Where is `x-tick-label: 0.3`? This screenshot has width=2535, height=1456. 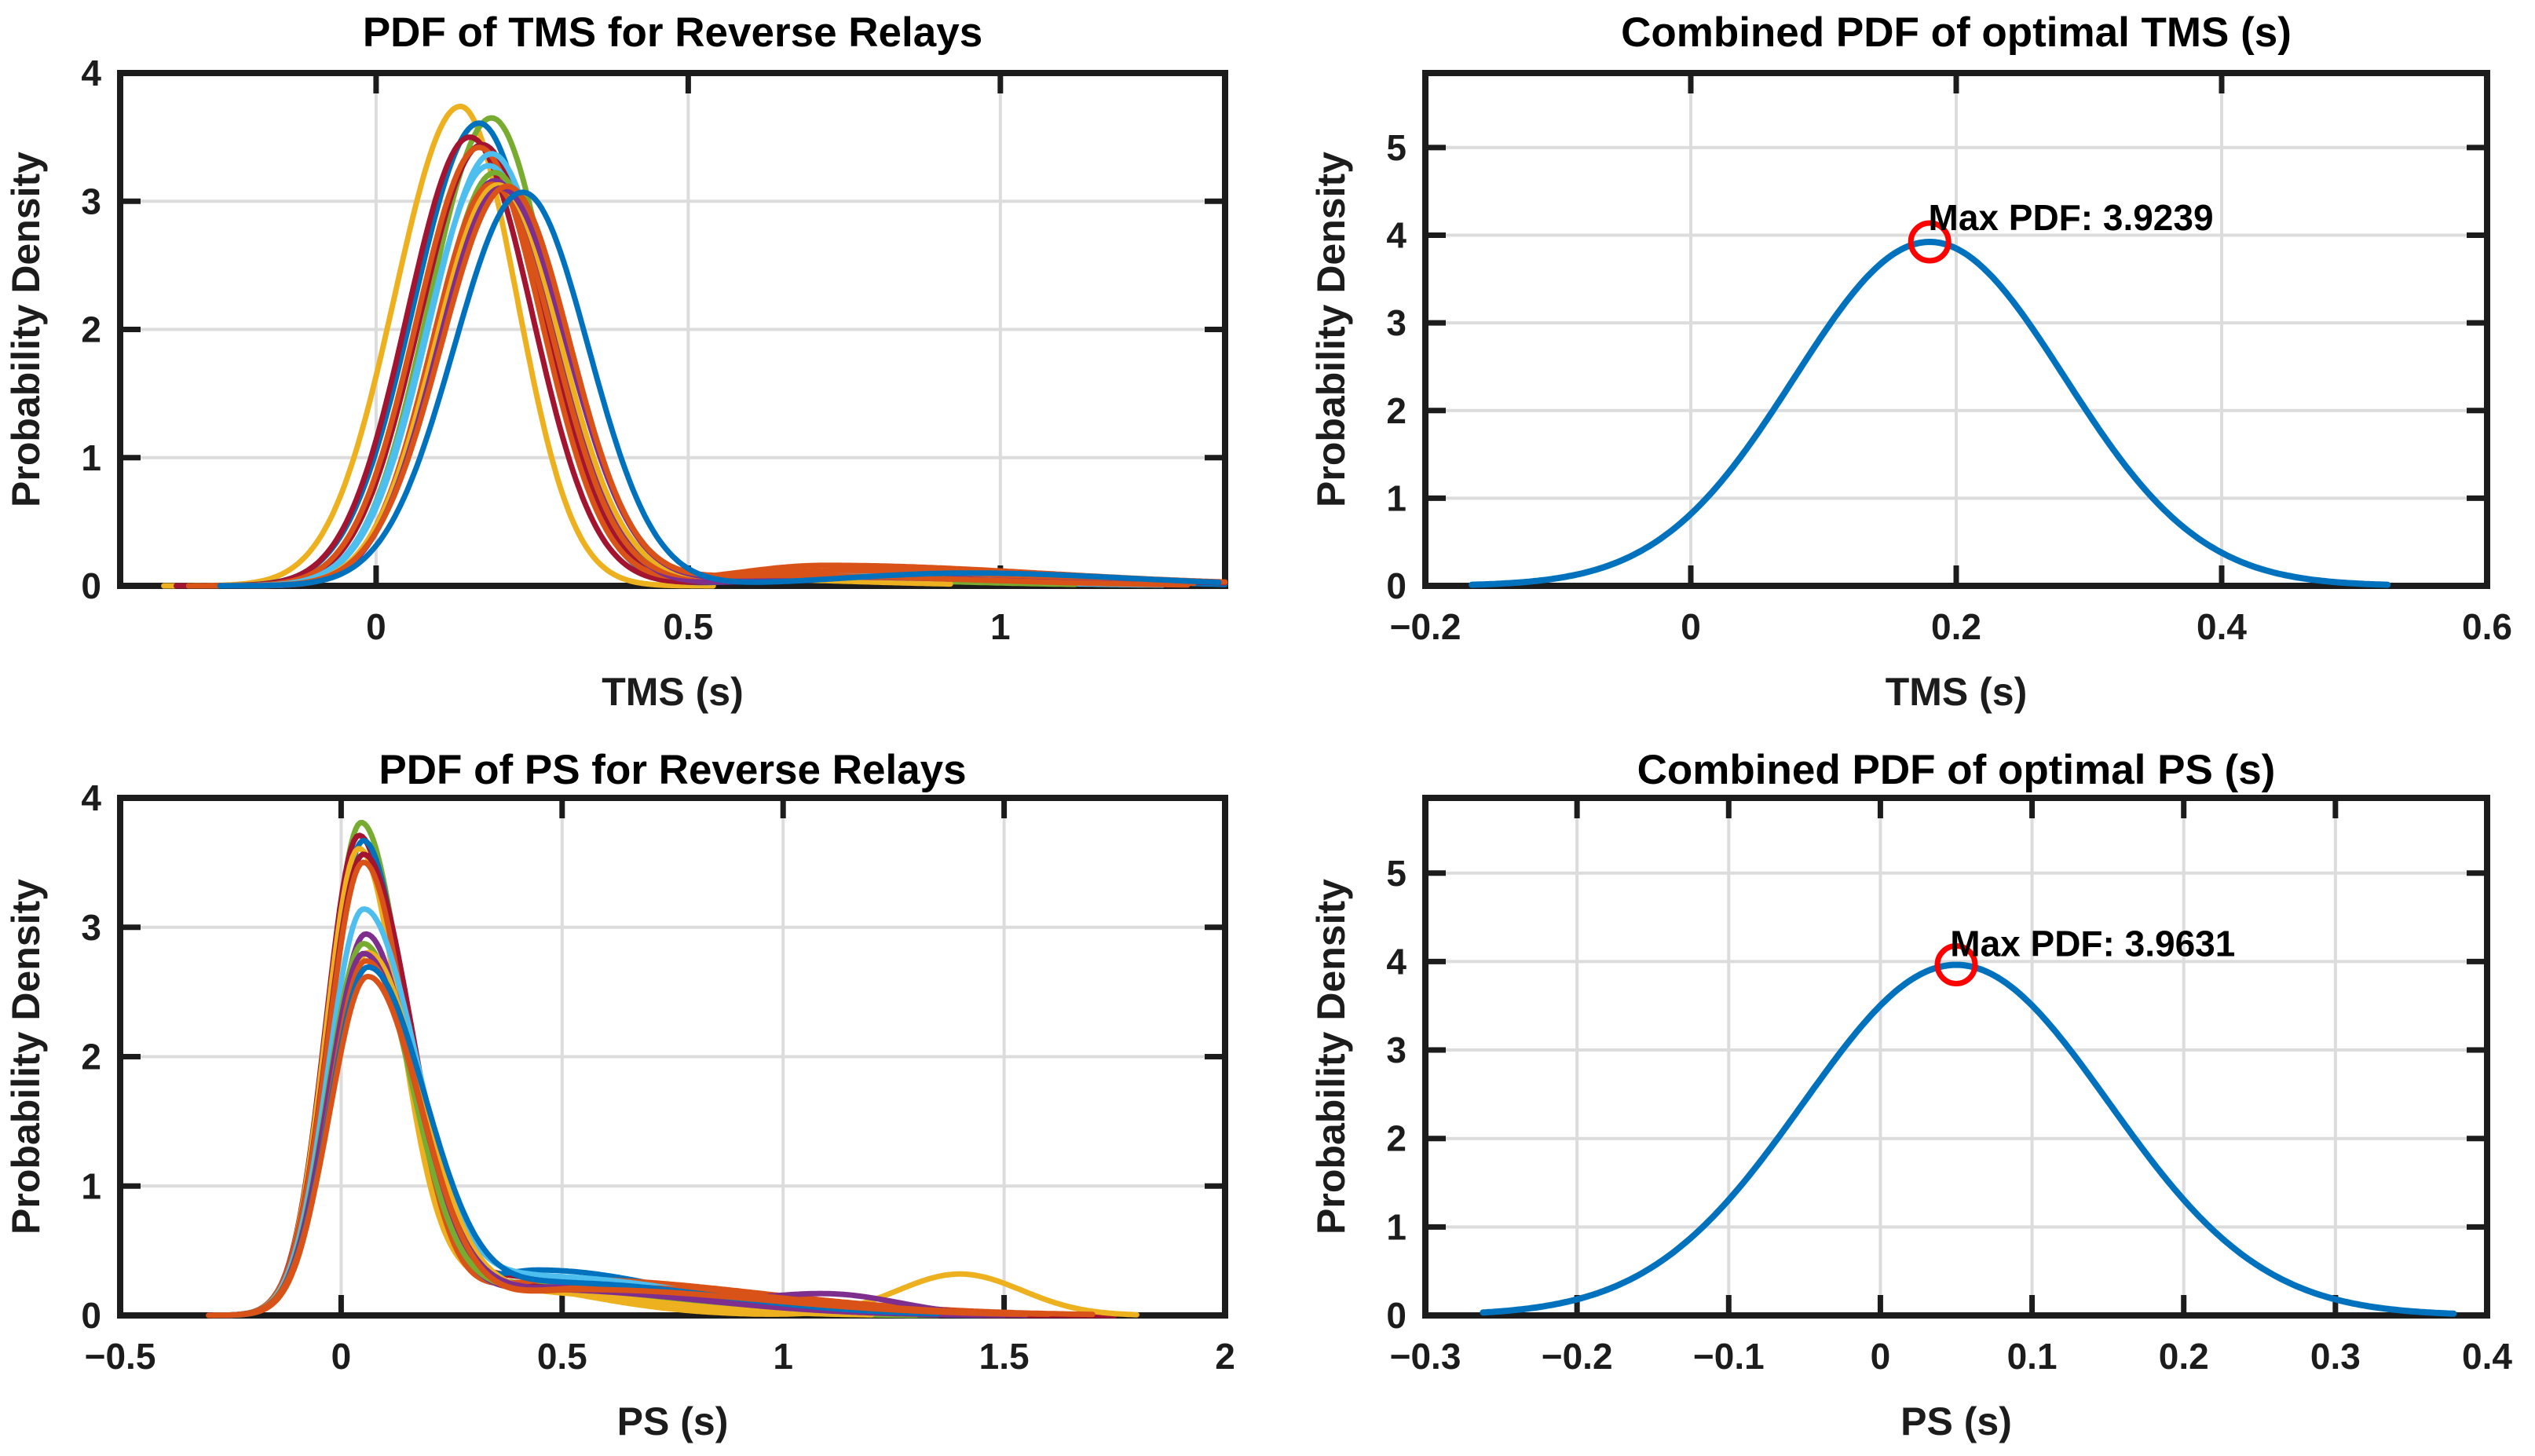
x-tick-label: 0.3 is located at coordinates (2335, 1356).